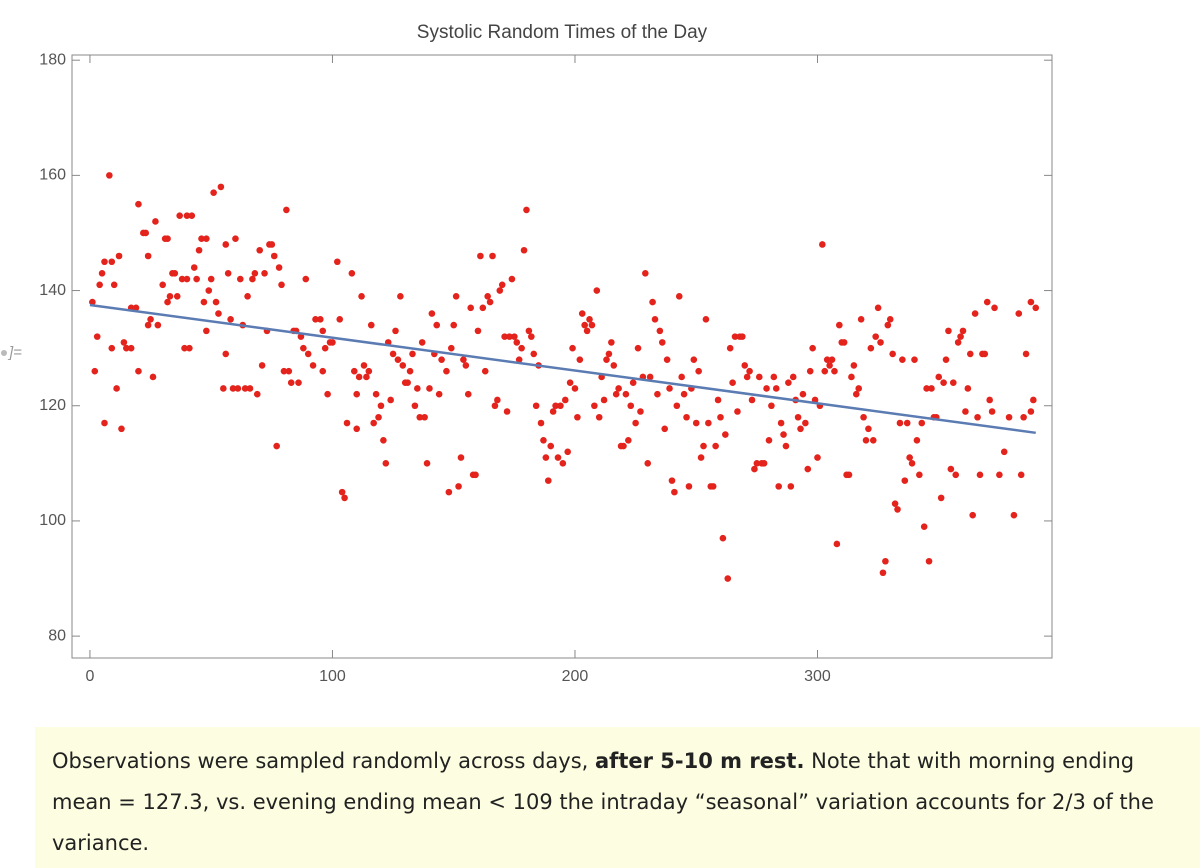  Describe the element at coordinates (4, 353) in the screenshot. I see `out-bullet` at that location.